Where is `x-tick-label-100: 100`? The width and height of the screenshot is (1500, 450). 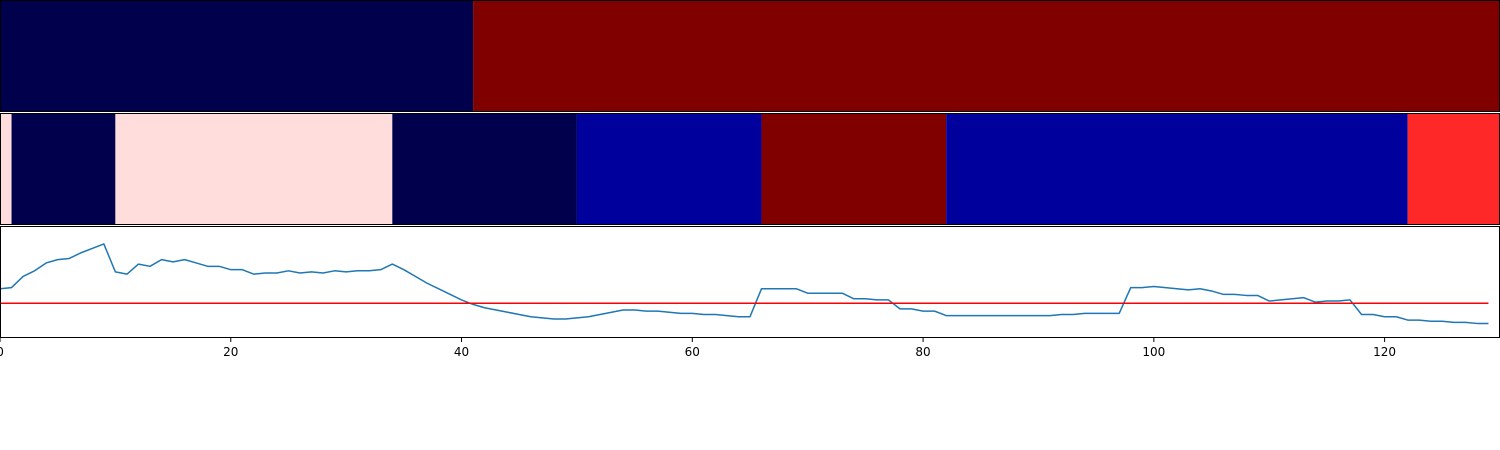 x-tick-label-100: 100 is located at coordinates (1153, 352).